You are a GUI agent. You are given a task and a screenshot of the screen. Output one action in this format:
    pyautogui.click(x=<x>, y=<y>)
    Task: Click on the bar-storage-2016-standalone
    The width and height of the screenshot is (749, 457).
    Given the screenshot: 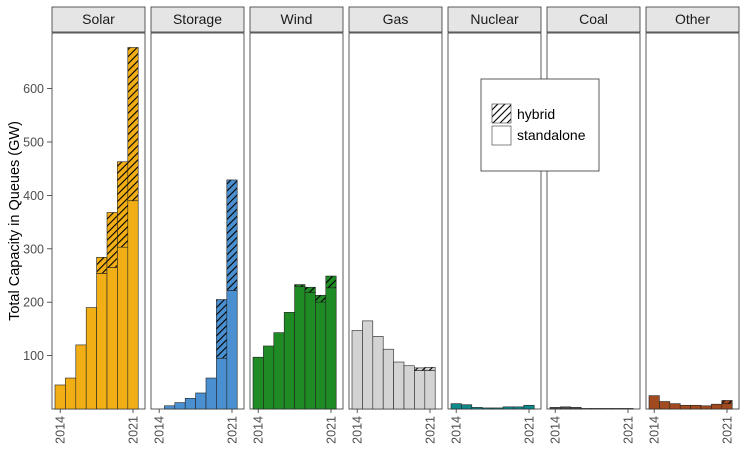 What is the action you would take?
    pyautogui.click(x=180, y=406)
    